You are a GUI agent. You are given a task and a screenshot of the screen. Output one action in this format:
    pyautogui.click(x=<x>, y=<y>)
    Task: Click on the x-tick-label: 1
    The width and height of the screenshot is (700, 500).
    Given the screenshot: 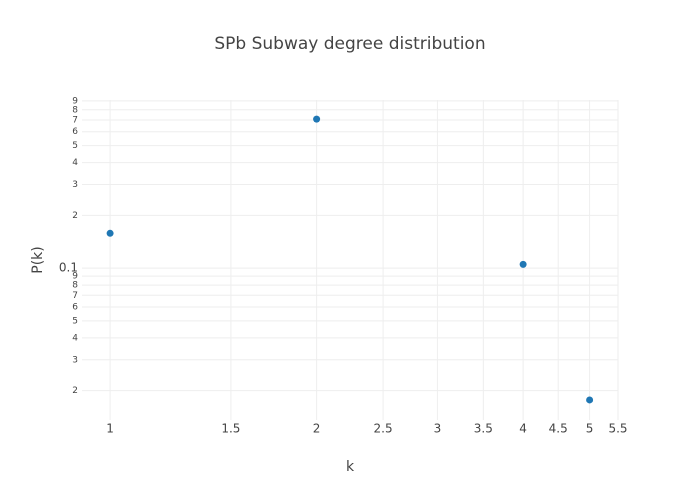 What is the action you would take?
    pyautogui.click(x=110, y=429)
    